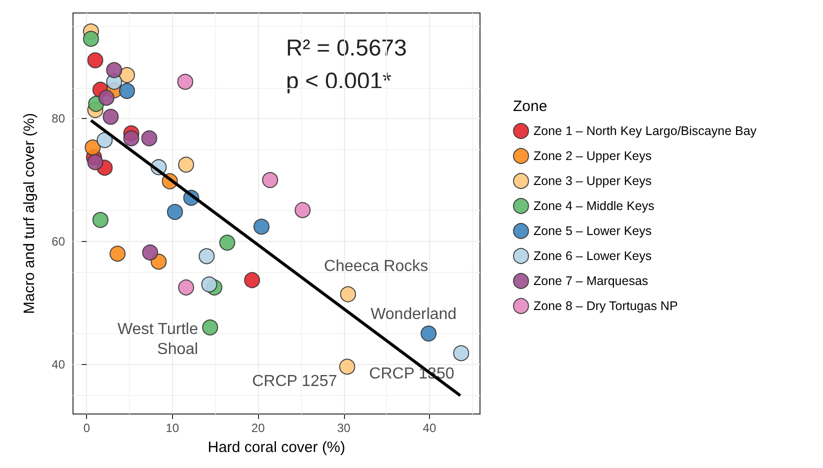 Image resolution: width=823 pixels, height=468 pixels. Describe the element at coordinates (646, 131) in the screenshot. I see `legend-label: Zone 1 – North Key Largo/Biscayne Bay` at that location.